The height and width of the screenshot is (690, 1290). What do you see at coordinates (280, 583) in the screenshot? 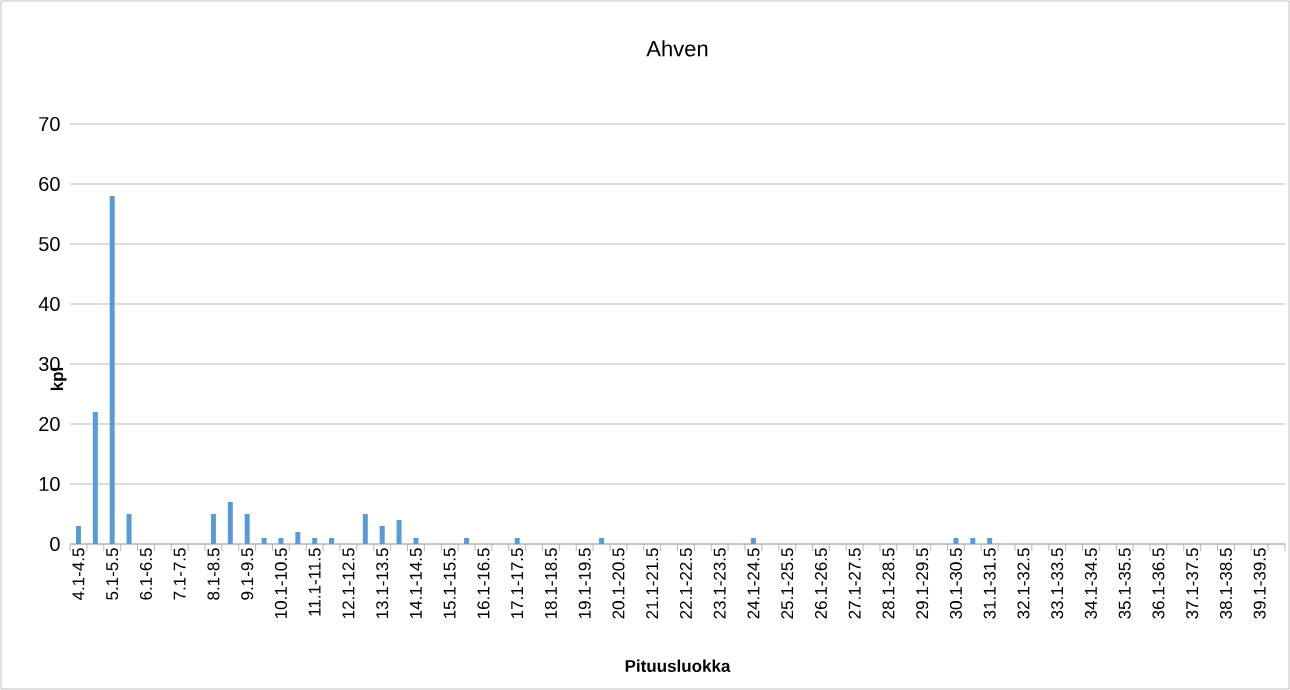
I see `x-tick-label: 10.1-10.5` at bounding box center [280, 583].